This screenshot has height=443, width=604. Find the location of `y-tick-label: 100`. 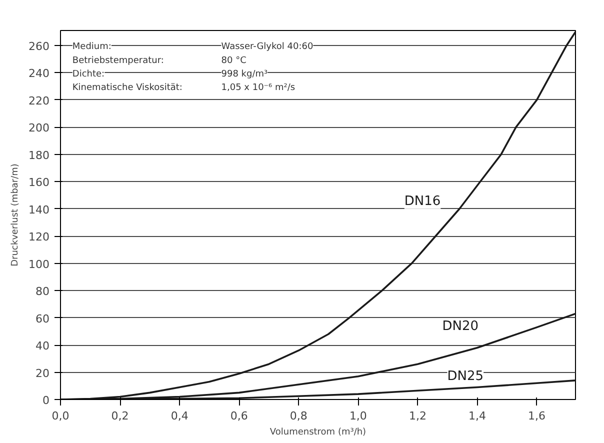

y-tick-label: 100 is located at coordinates (39, 264).